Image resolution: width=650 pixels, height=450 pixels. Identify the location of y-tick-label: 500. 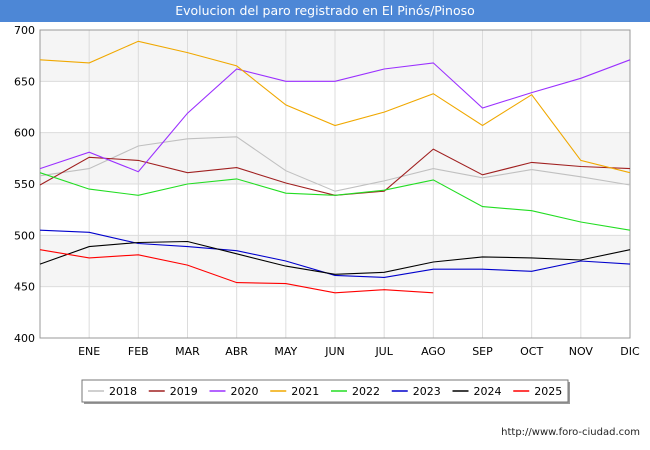
(24, 235).